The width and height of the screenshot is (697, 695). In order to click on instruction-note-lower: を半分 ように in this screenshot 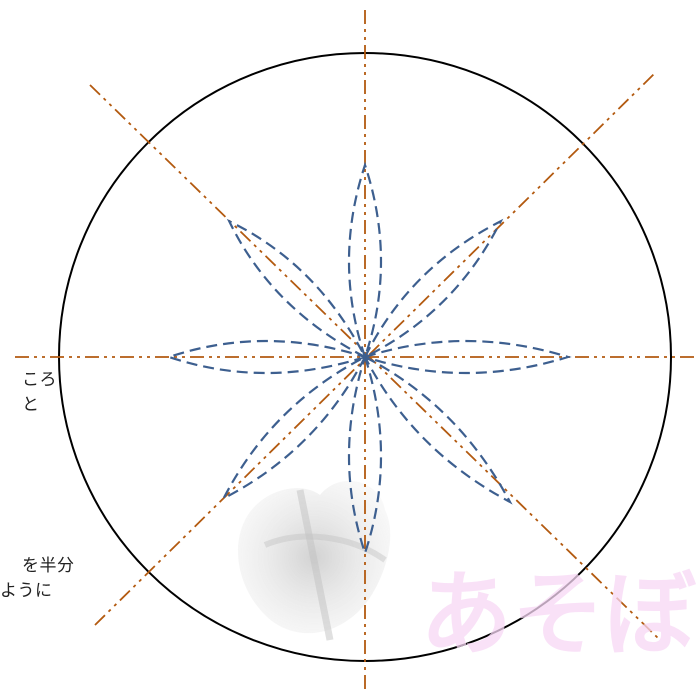, I will do `click(37, 579)`.